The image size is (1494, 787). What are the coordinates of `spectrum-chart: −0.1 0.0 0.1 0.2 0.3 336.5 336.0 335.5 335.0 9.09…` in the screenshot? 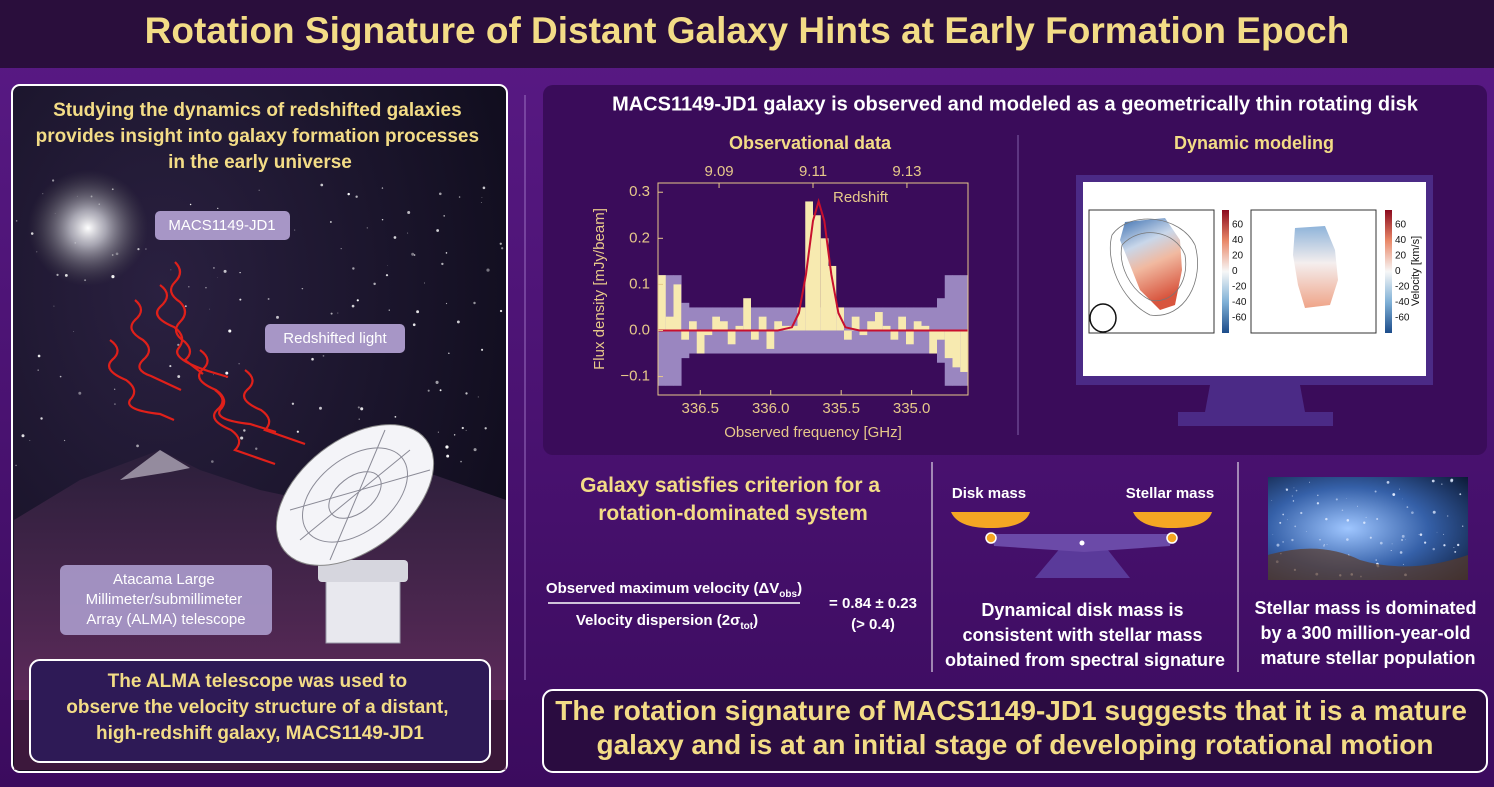 It's located at (780, 302).